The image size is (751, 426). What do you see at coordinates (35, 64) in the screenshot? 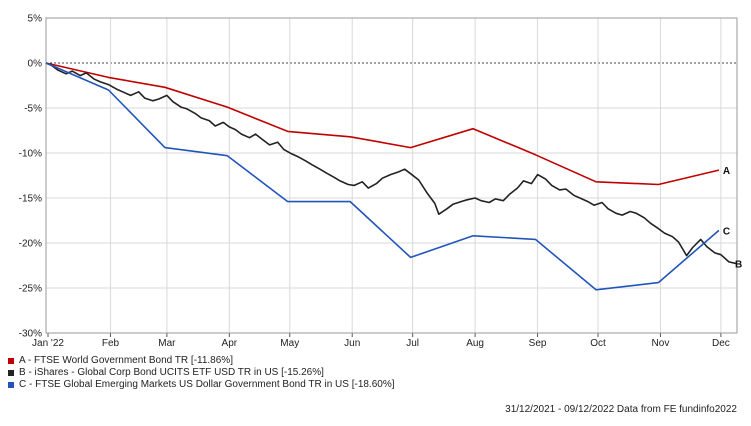
I see `y-tick-label: 0%` at bounding box center [35, 64].